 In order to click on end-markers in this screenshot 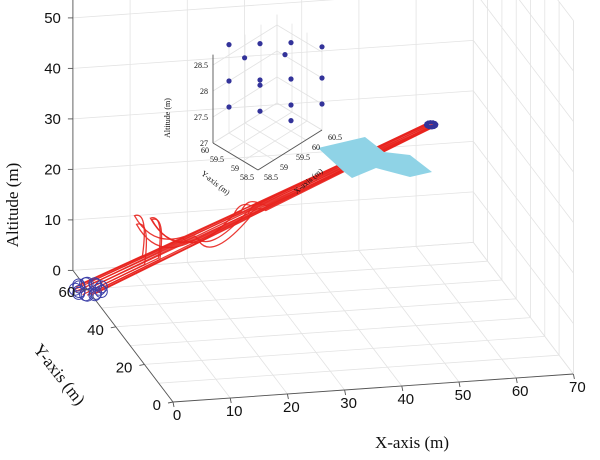, I will do `click(431, 125)`.